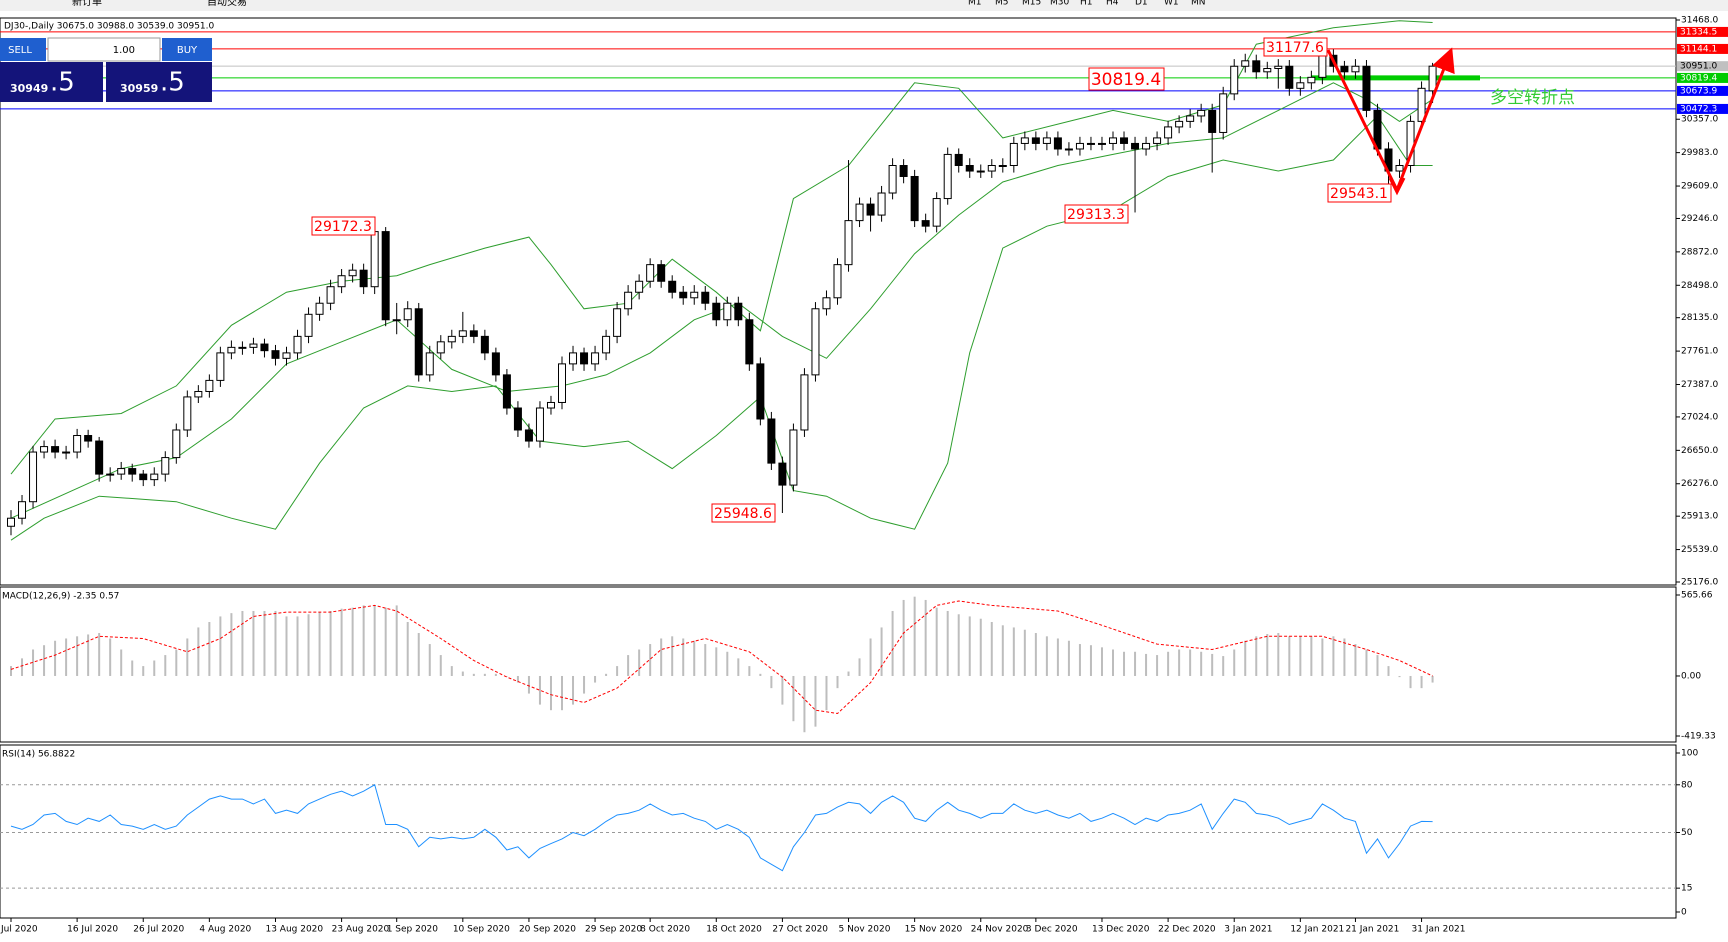  Describe the element at coordinates (1687, 785) in the screenshot. I see `y-tick-label: 80` at that location.